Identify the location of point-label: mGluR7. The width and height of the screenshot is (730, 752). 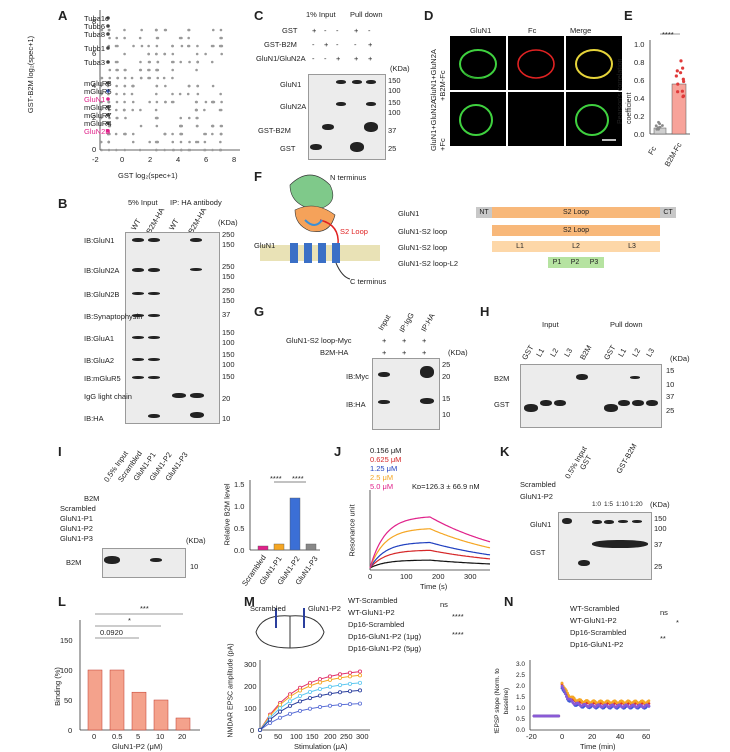
(98, 115).